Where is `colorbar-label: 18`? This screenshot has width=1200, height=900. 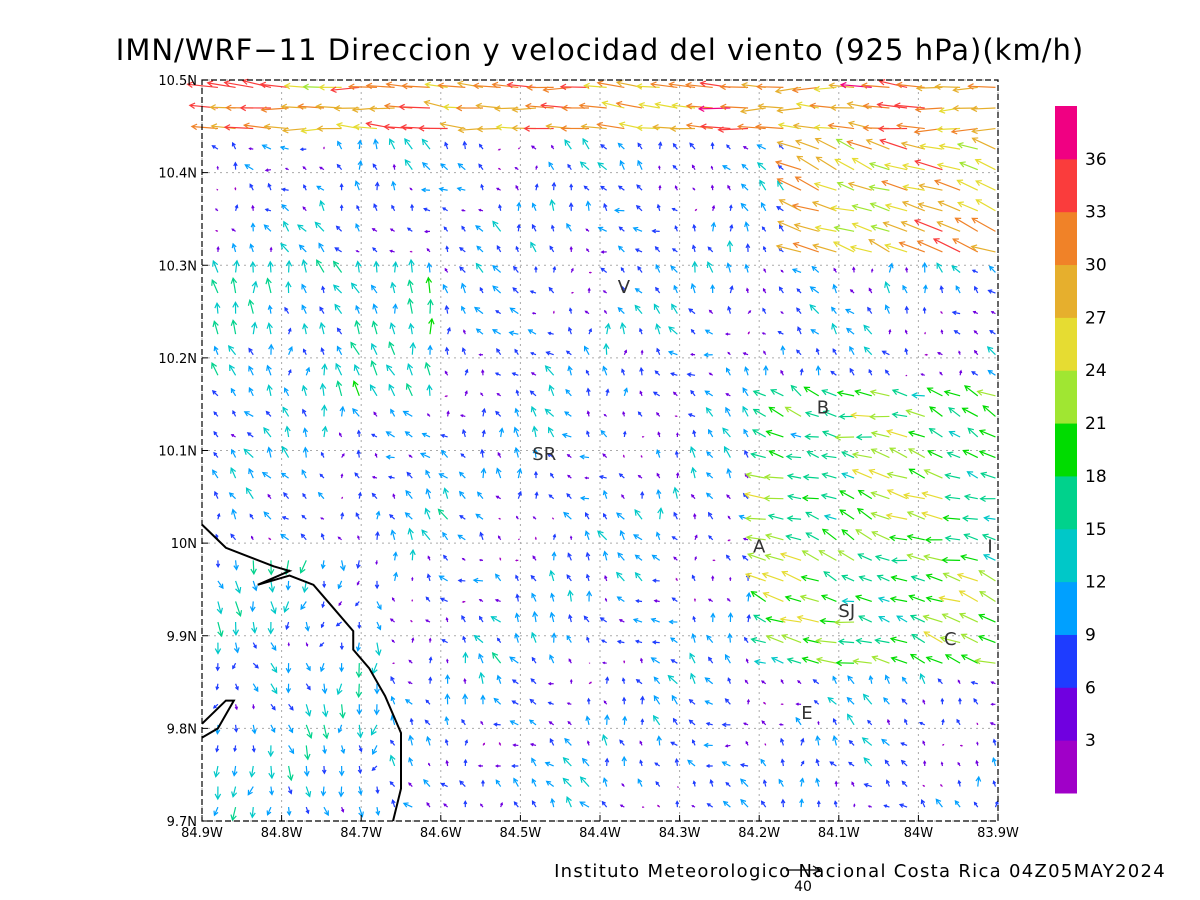 colorbar-label: 18 is located at coordinates (1096, 477).